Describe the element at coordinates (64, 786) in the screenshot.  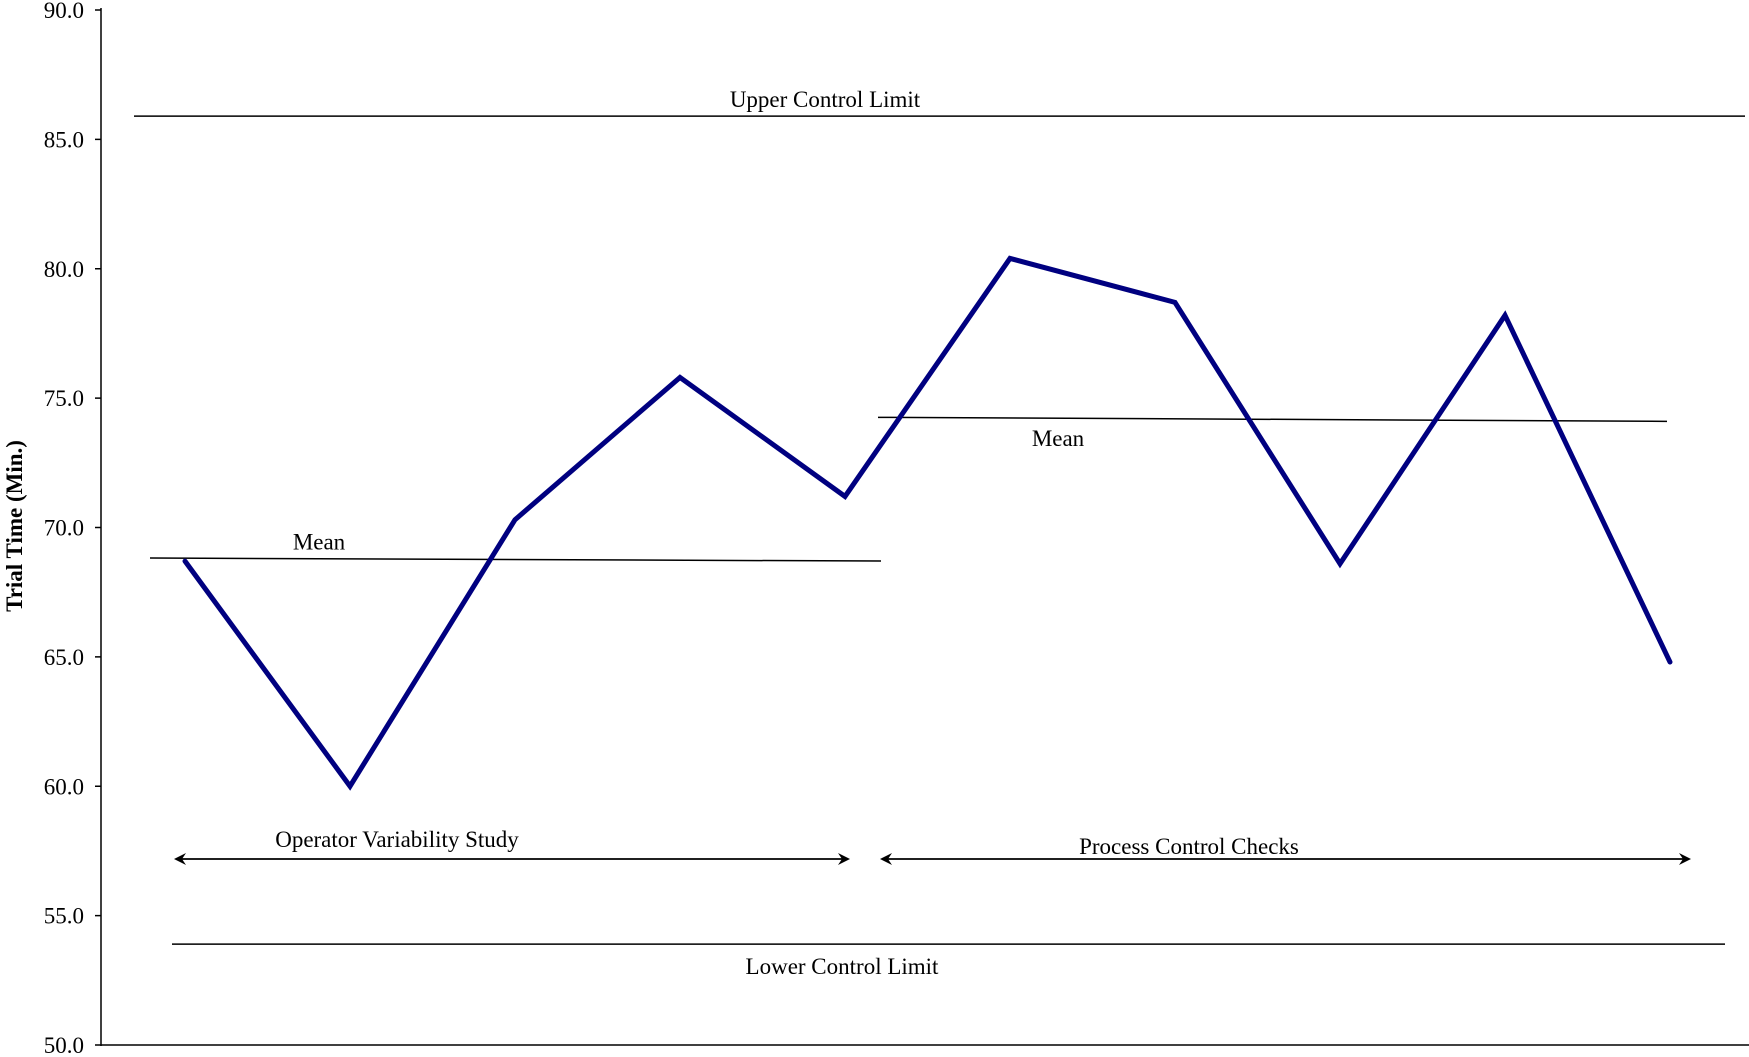
I see `y-tick-label: 60.0` at that location.